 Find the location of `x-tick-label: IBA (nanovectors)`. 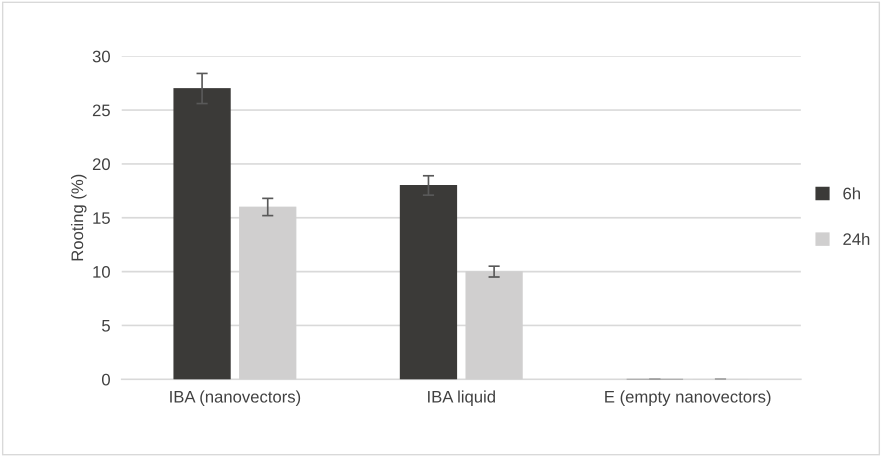

x-tick-label: IBA (nanovectors) is located at coordinates (235, 398).